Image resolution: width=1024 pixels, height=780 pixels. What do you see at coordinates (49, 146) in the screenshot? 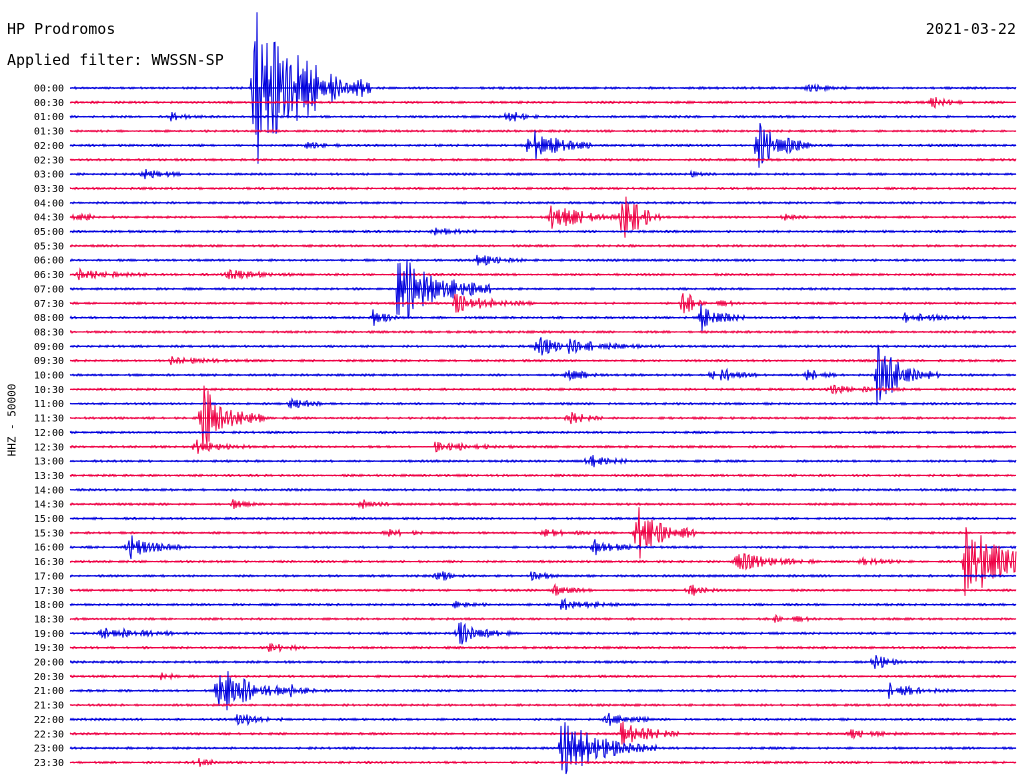
I see `time-tick-label: 02:00` at bounding box center [49, 146].